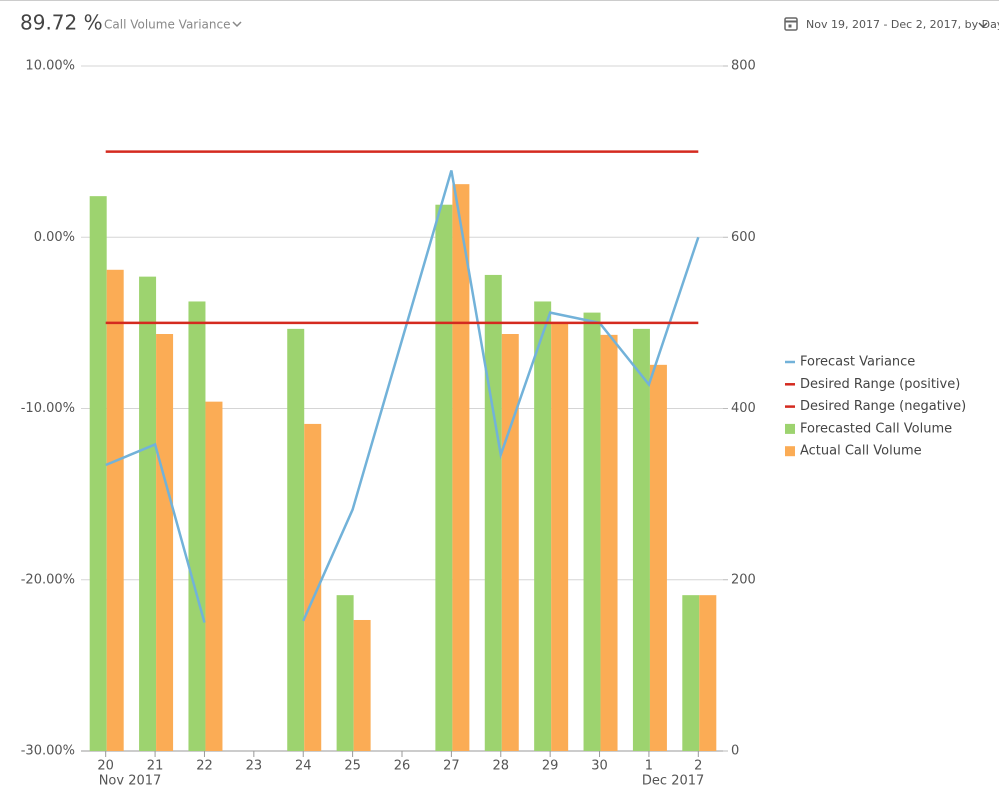 This screenshot has height=806, width=999. I want to click on x-tick-label: 22, so click(204, 766).